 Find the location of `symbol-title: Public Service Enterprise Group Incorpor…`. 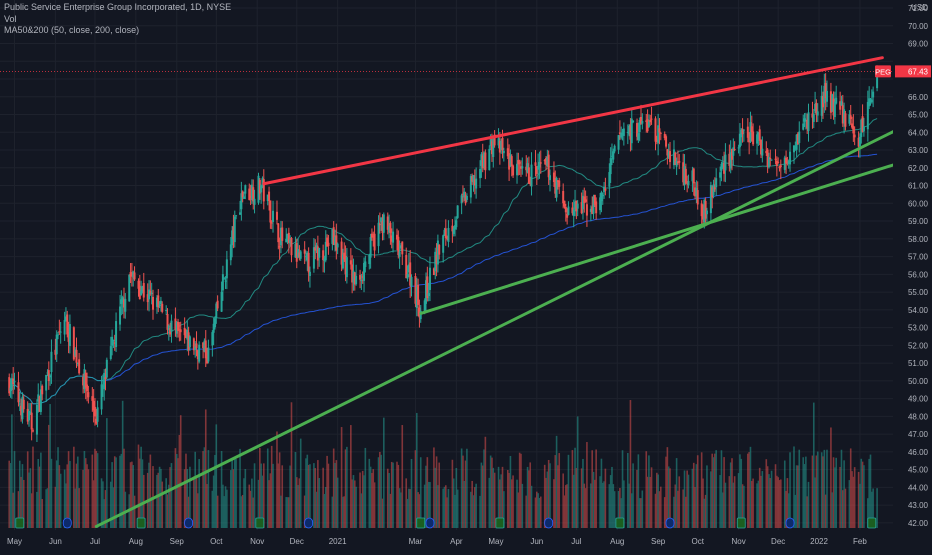

symbol-title: Public Service Enterprise Group Incorpor… is located at coordinates (118, 7).